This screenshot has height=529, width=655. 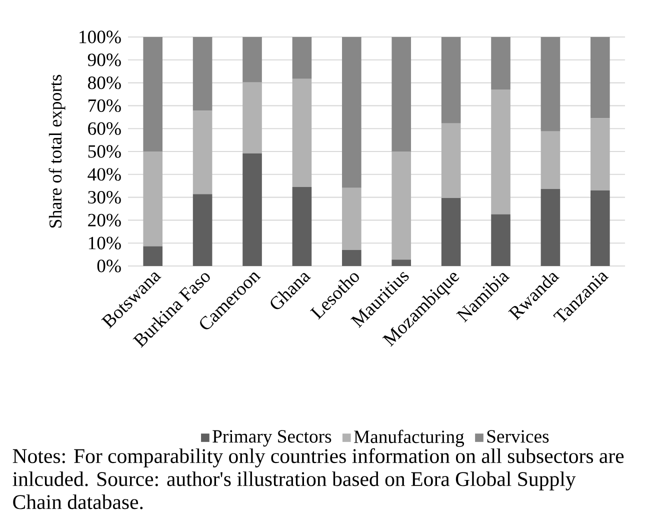 I want to click on y-axis-title: Share of total exports, so click(x=57, y=151).